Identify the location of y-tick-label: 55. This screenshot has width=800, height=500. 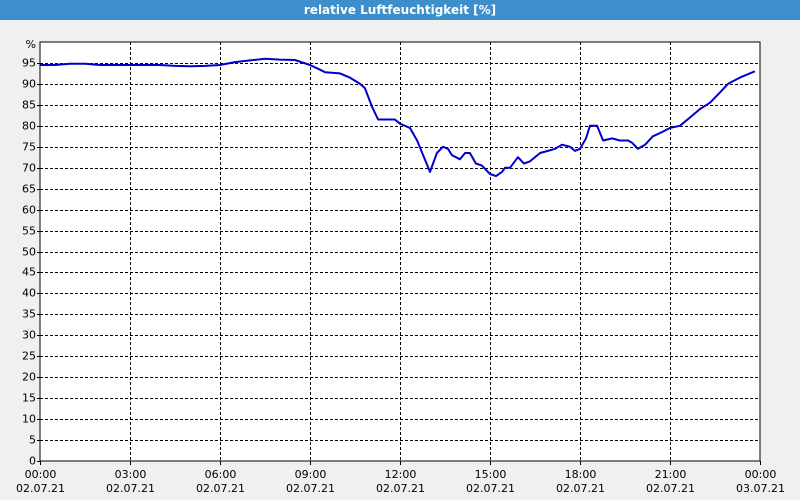
(29, 231).